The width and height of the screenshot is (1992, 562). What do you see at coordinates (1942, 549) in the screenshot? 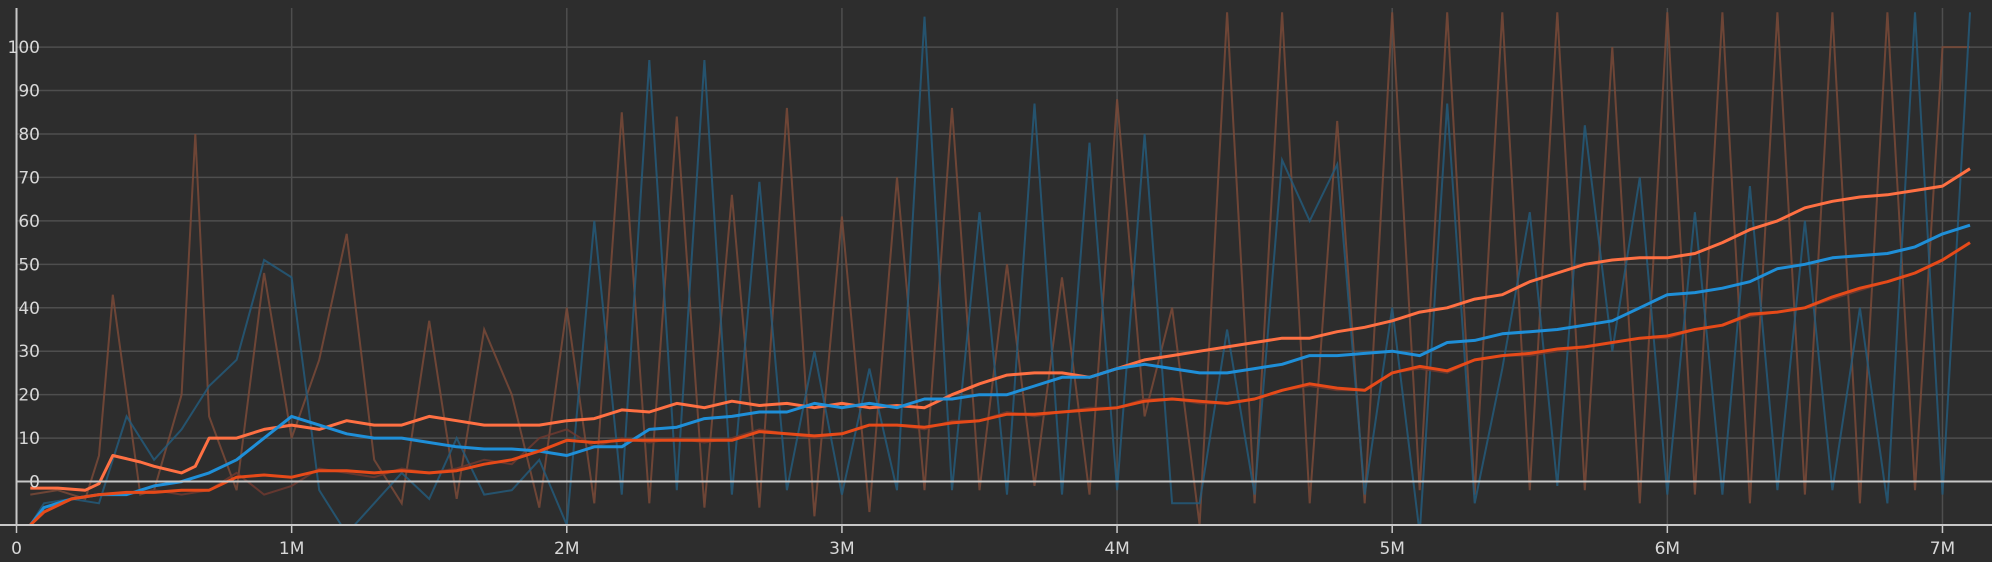
I see `x-tick-label: 7M` at bounding box center [1942, 549].